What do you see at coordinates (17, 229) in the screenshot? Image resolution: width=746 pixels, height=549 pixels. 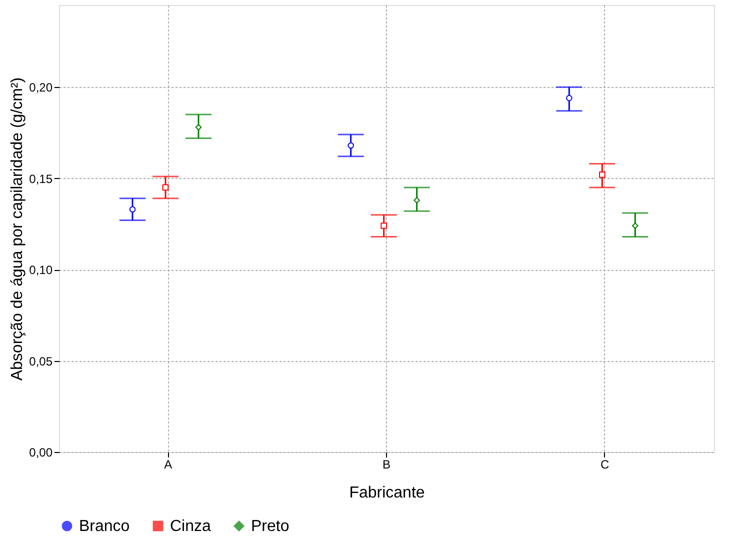 I see `y-axis-title: Absorção de água por capilaridade (g/cm²)` at bounding box center [17, 229].